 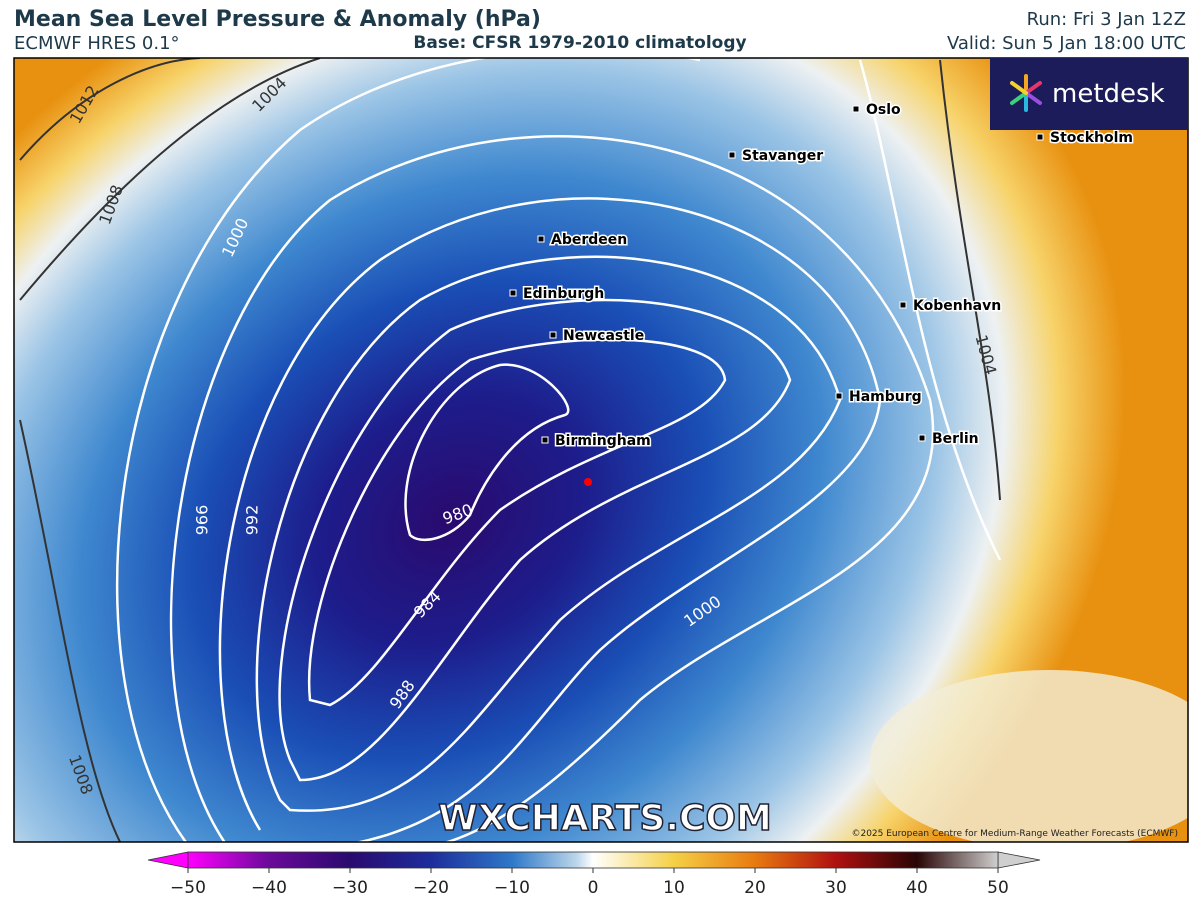 I want to click on colorbar-tick-label: 10, so click(x=674, y=888).